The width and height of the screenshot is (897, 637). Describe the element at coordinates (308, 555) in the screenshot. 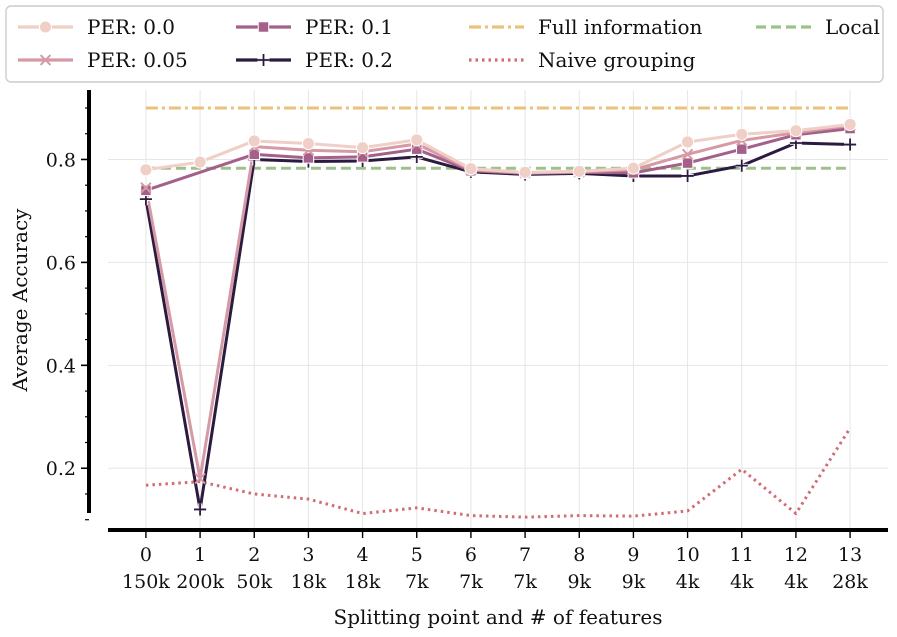

I see `x-tick-label: 3` at that location.